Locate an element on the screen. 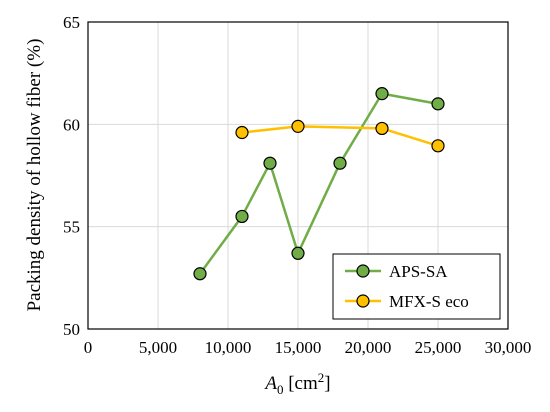 This screenshot has height=412, width=550. legend-marker-mfx-s-eco is located at coordinates (363, 301).